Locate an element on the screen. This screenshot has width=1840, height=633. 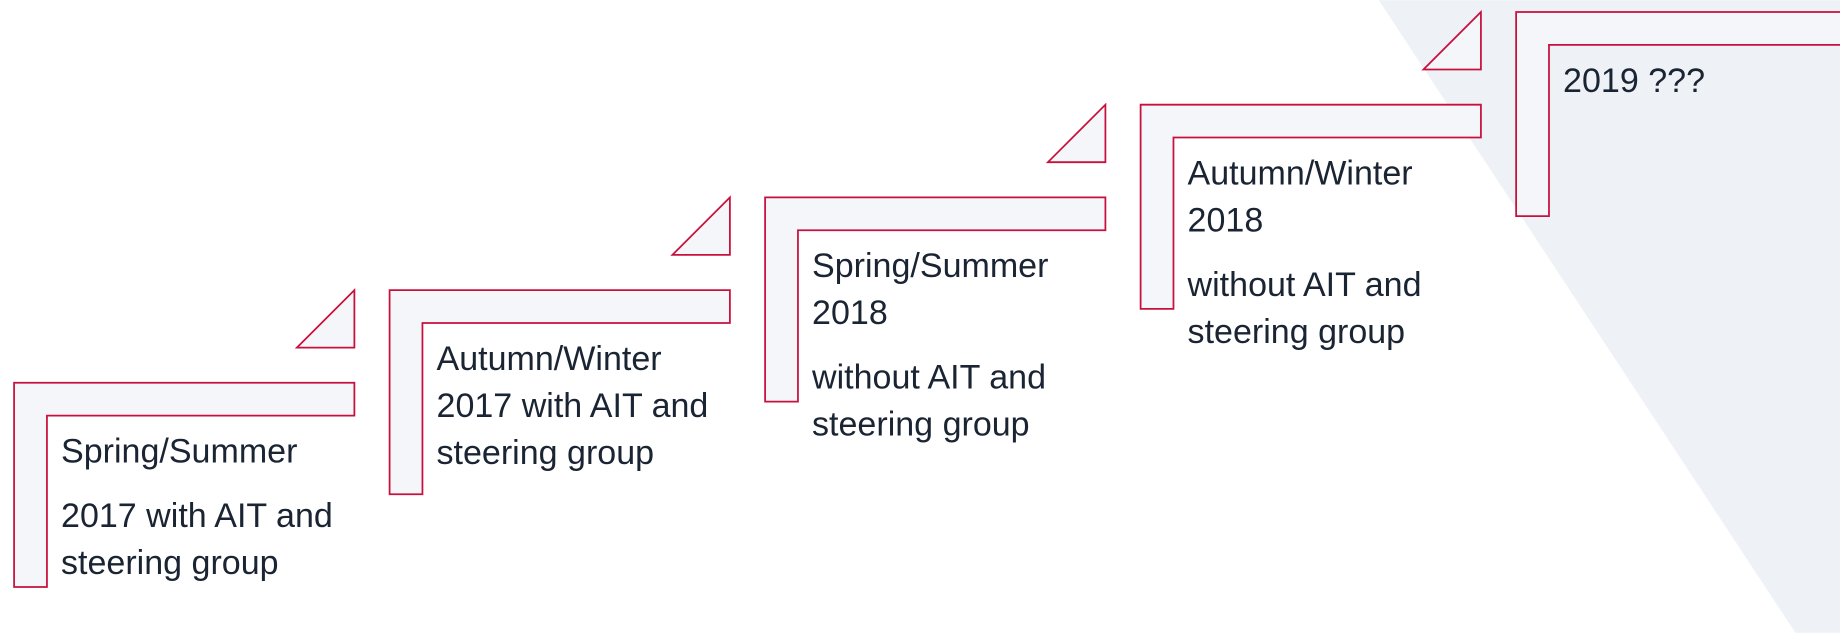
step-text: 2019 ??? is located at coordinates (1701, 81).